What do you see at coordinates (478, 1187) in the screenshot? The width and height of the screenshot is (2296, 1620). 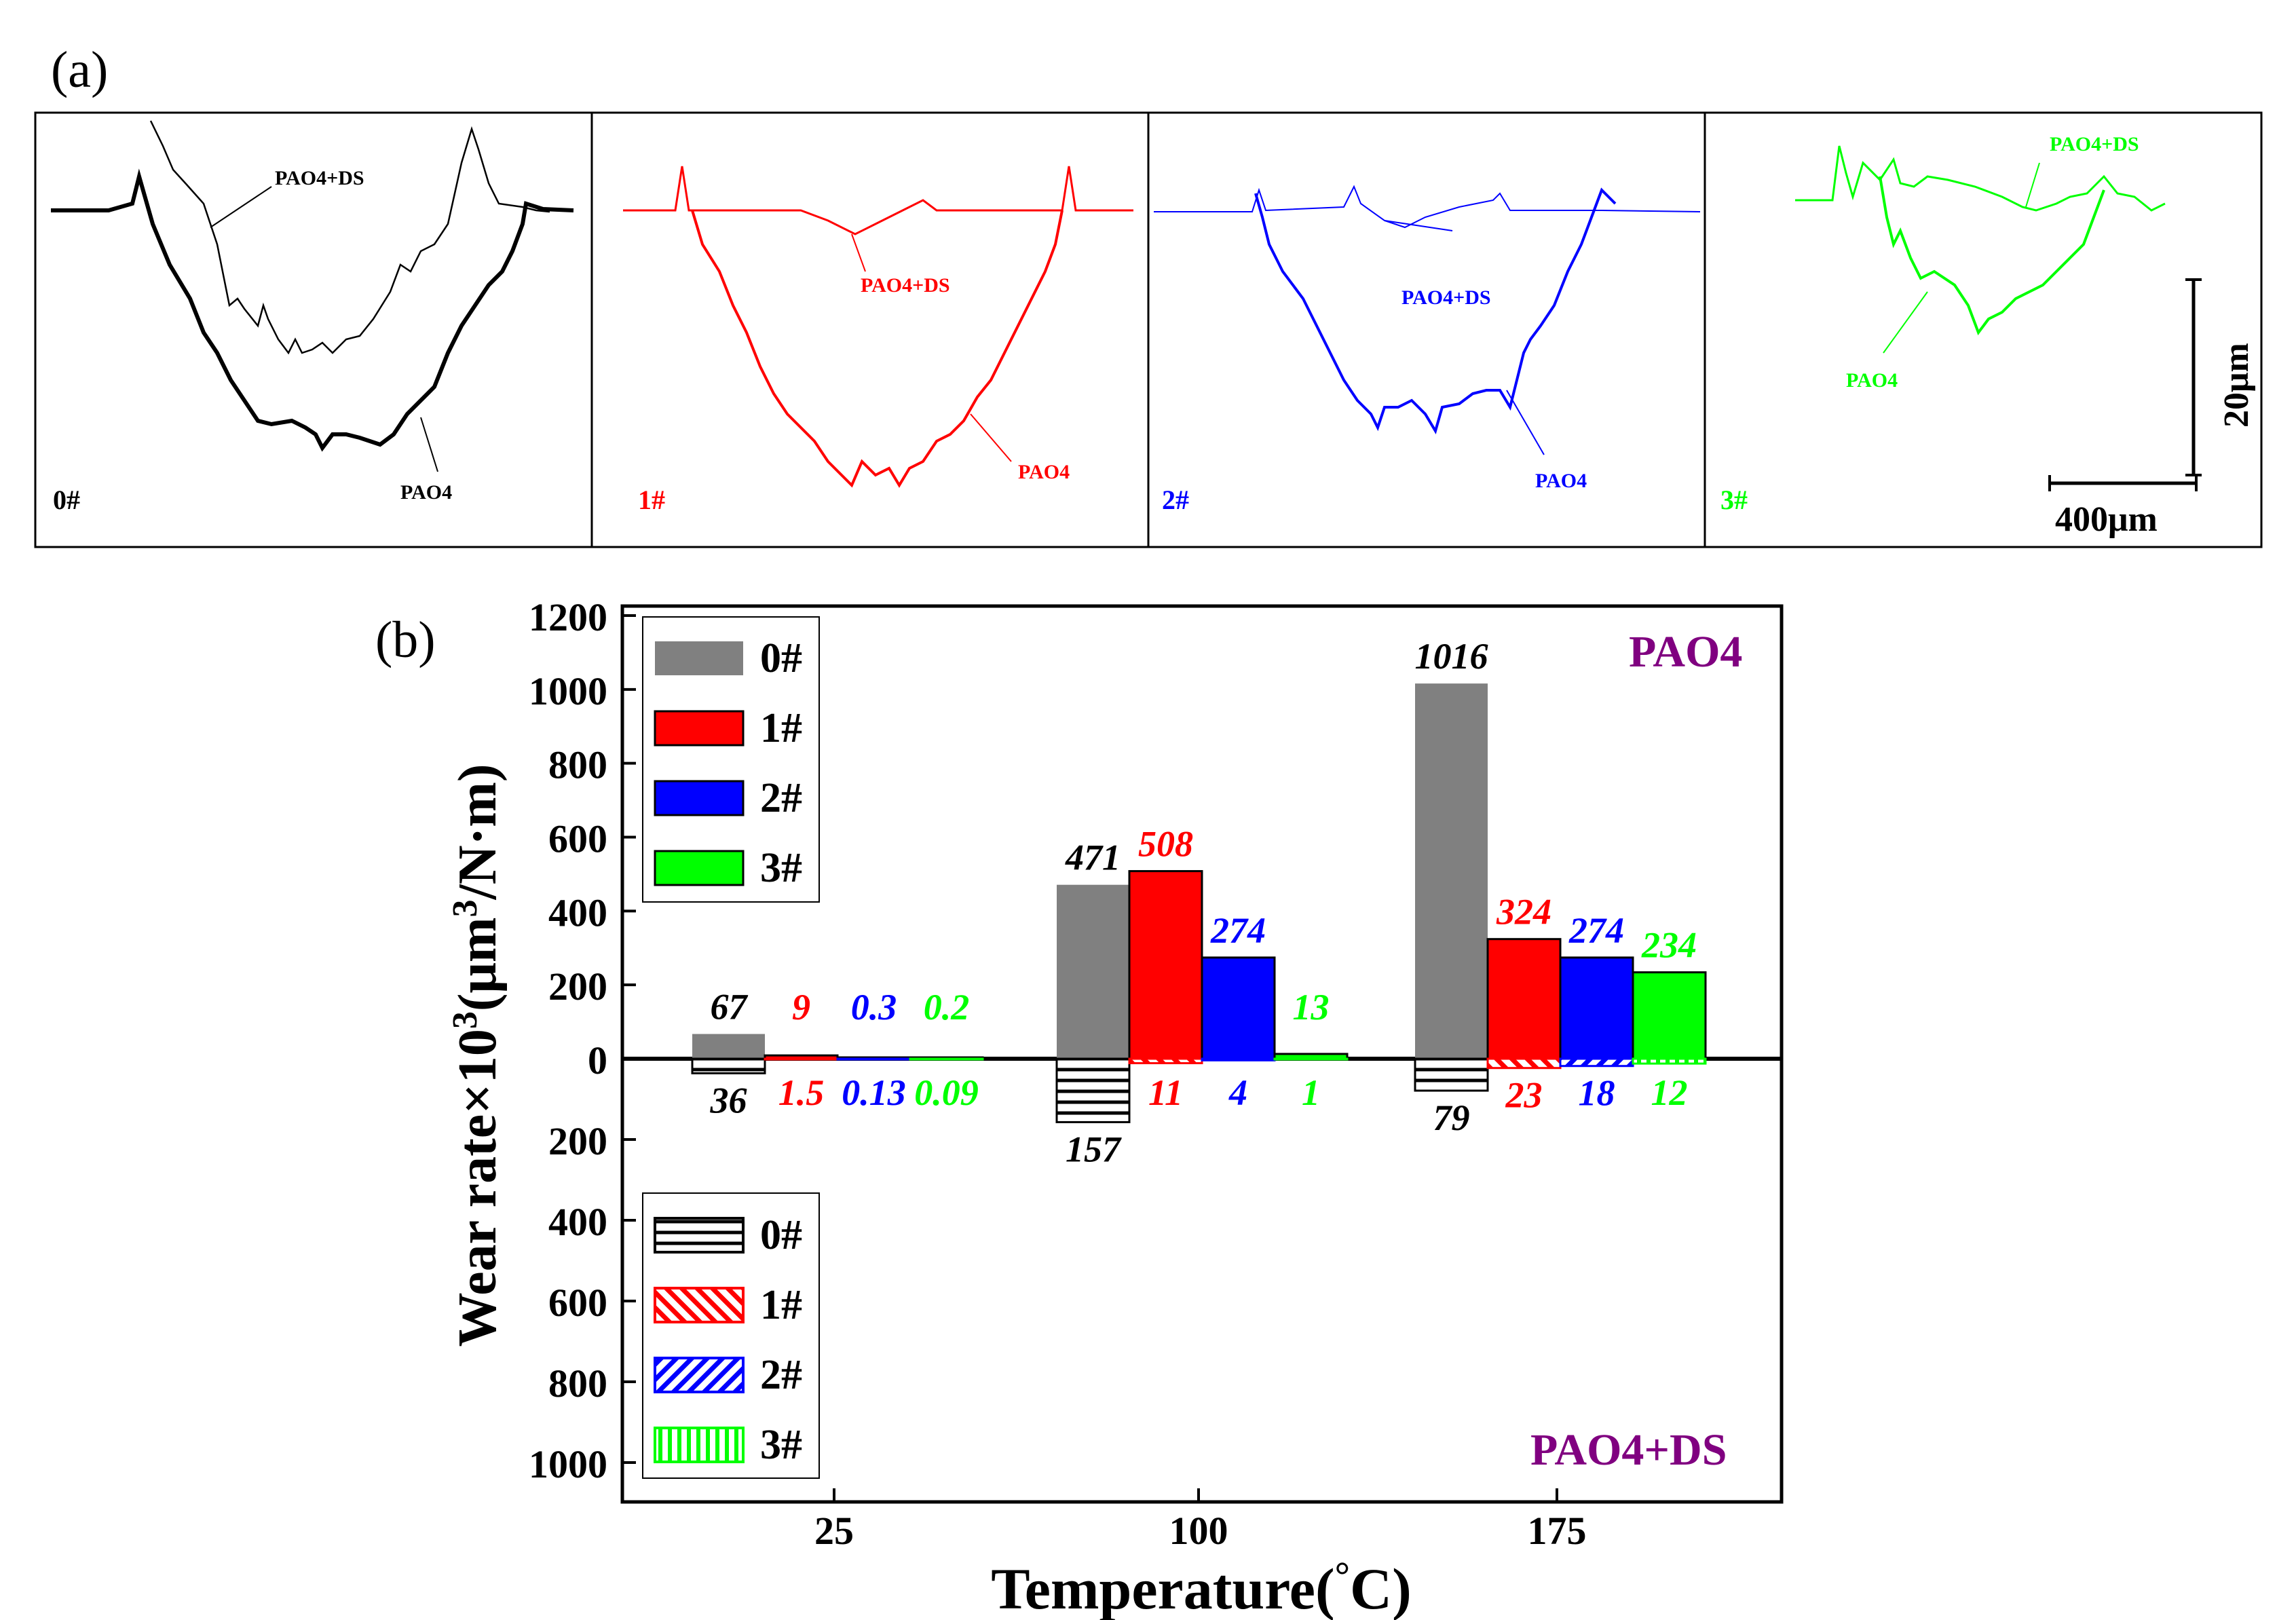 I see `y-axis-title-part1: Wear rate×10` at bounding box center [478, 1187].